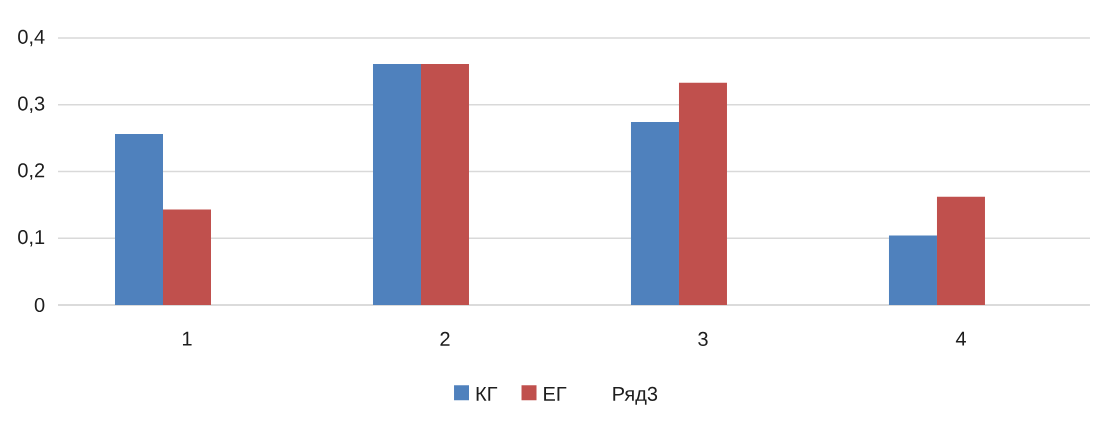 Image resolution: width=1112 pixels, height=430 pixels. What do you see at coordinates (31, 105) in the screenshot?
I see `y-tick-label: 0,3` at bounding box center [31, 105].